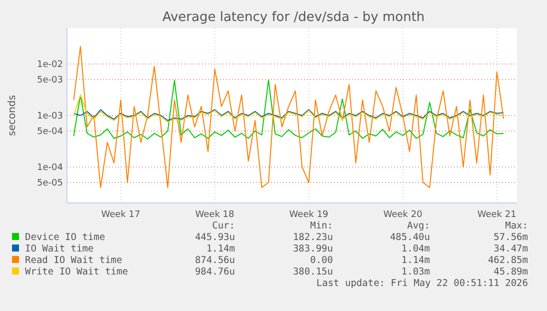 This screenshot has width=547, height=311. I want to click on chart-title: Average latency for /dev/sda - by month, so click(293, 17).